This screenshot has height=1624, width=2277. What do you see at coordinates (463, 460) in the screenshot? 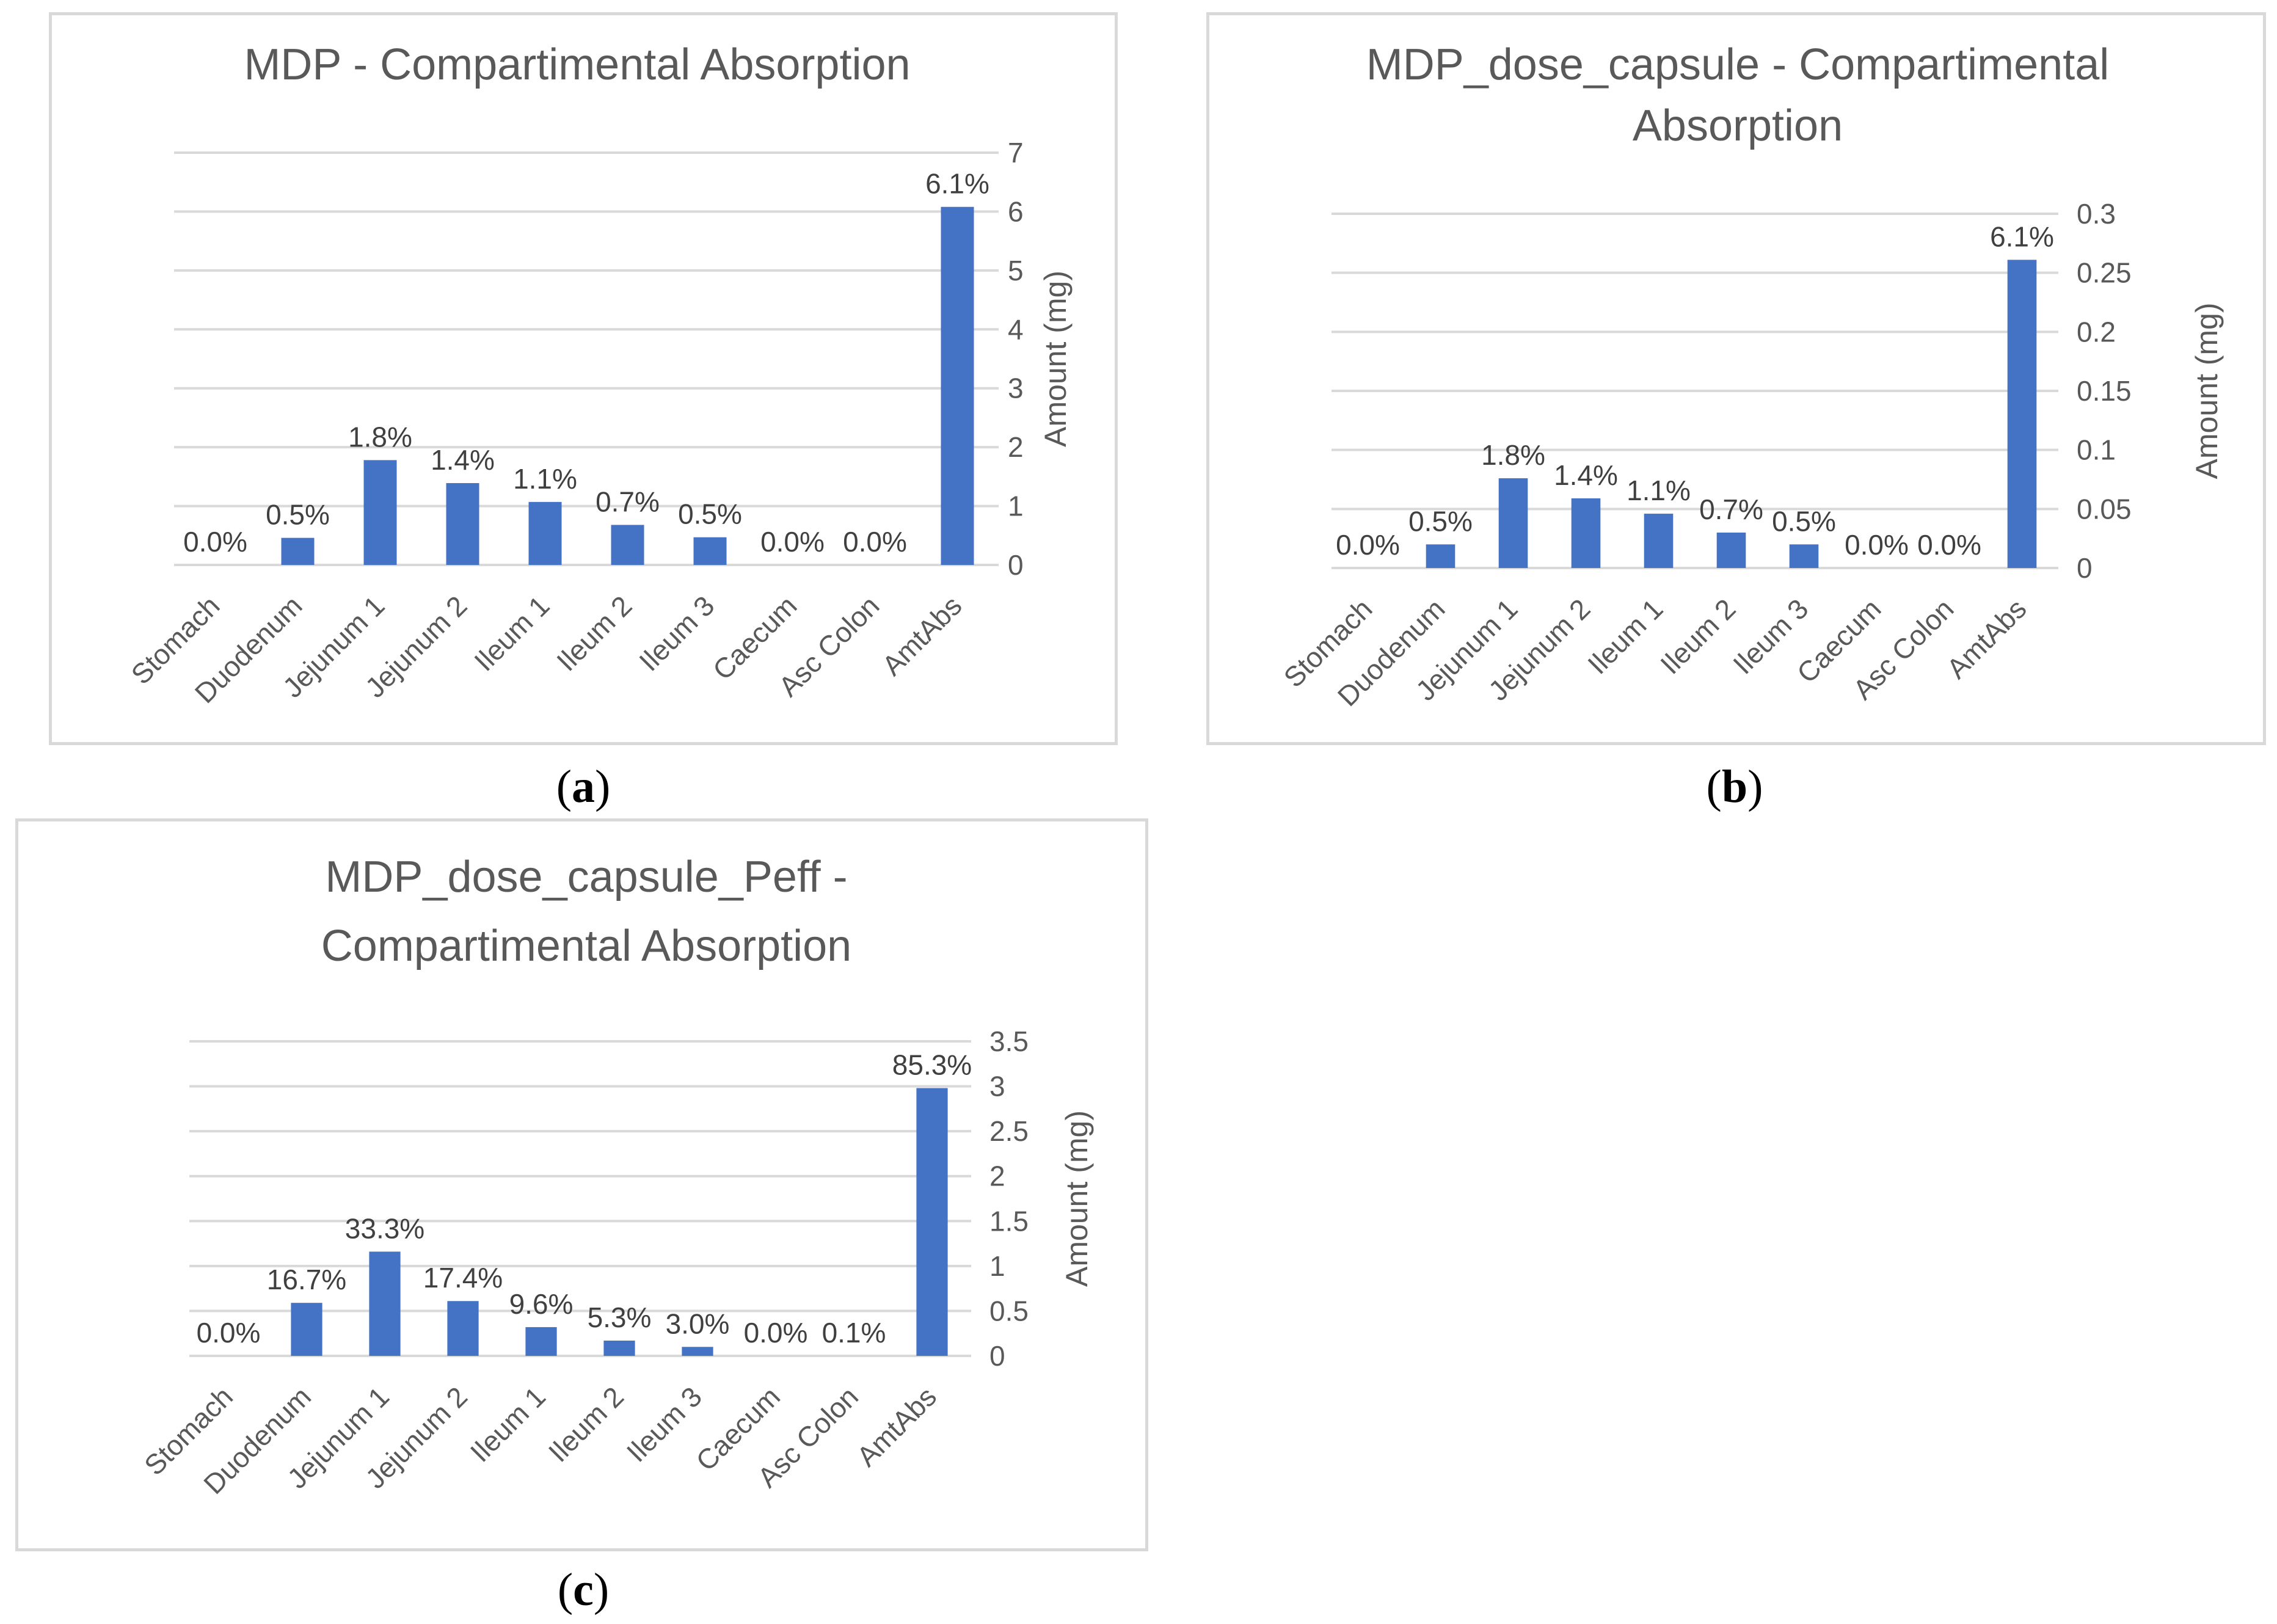
I see `chart-a-data-label: 1.4%` at bounding box center [463, 460].